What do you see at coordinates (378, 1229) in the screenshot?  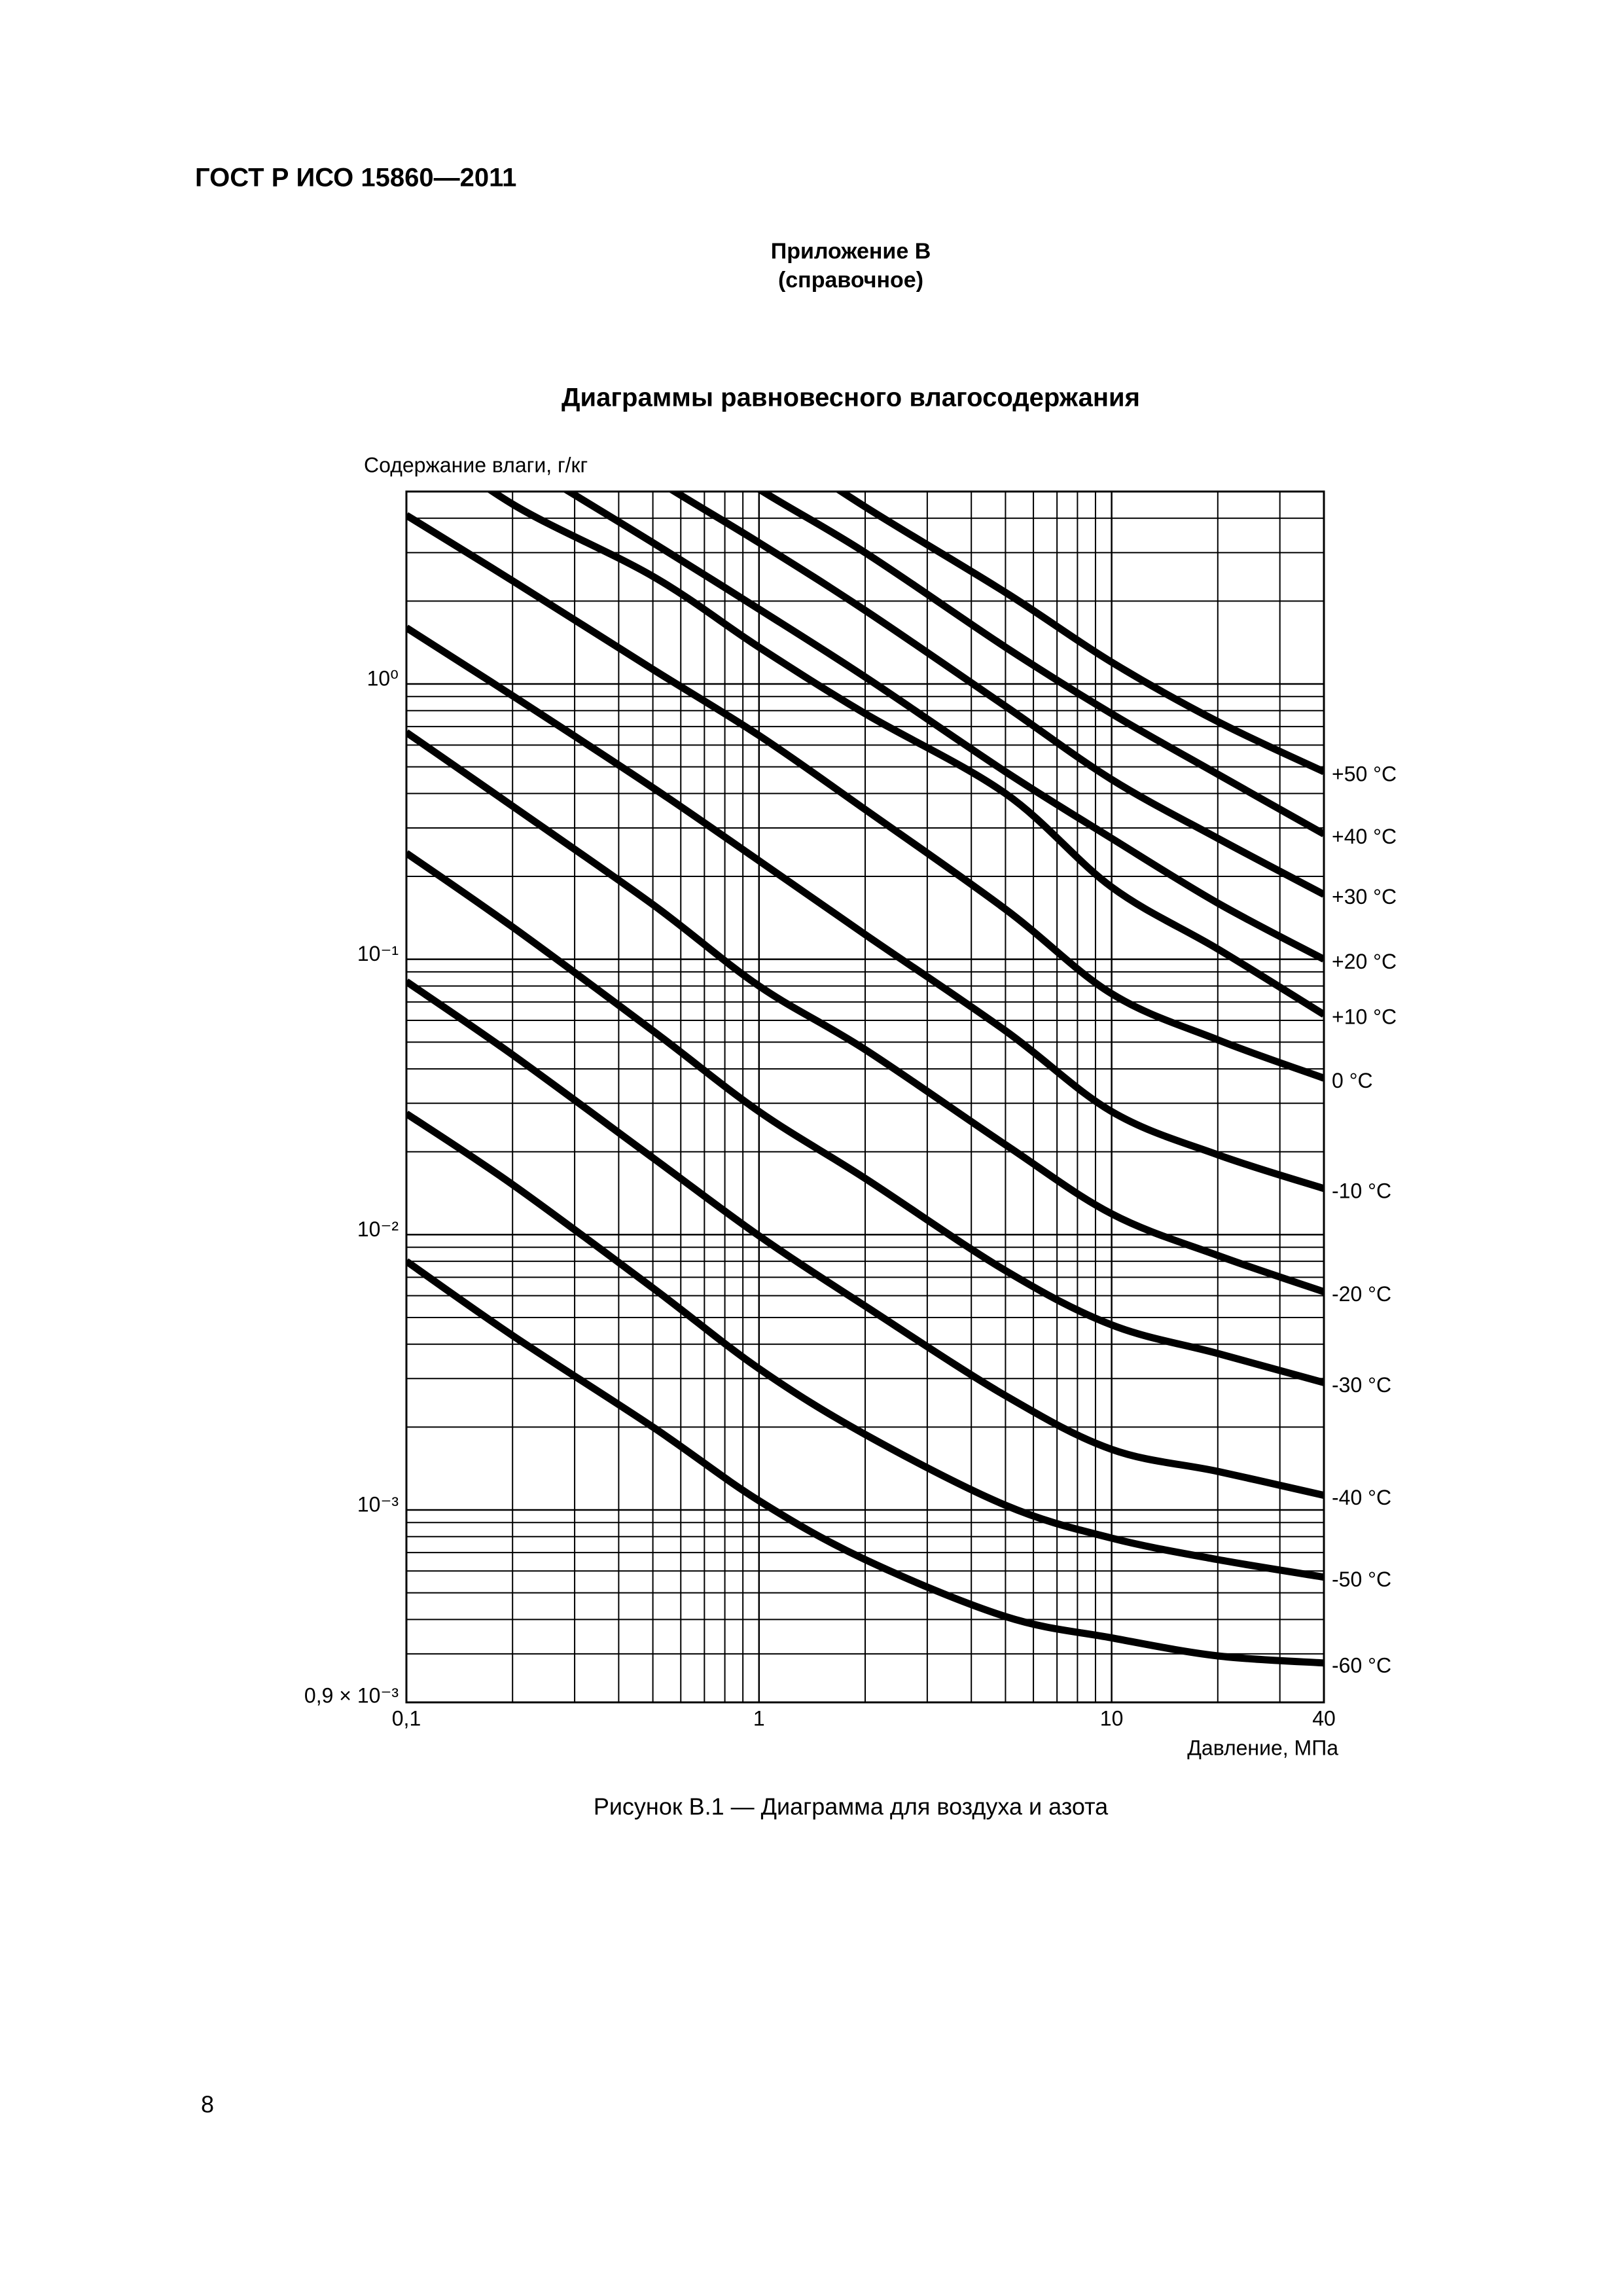 I see `y-tick-label: 10⁻²` at bounding box center [378, 1229].